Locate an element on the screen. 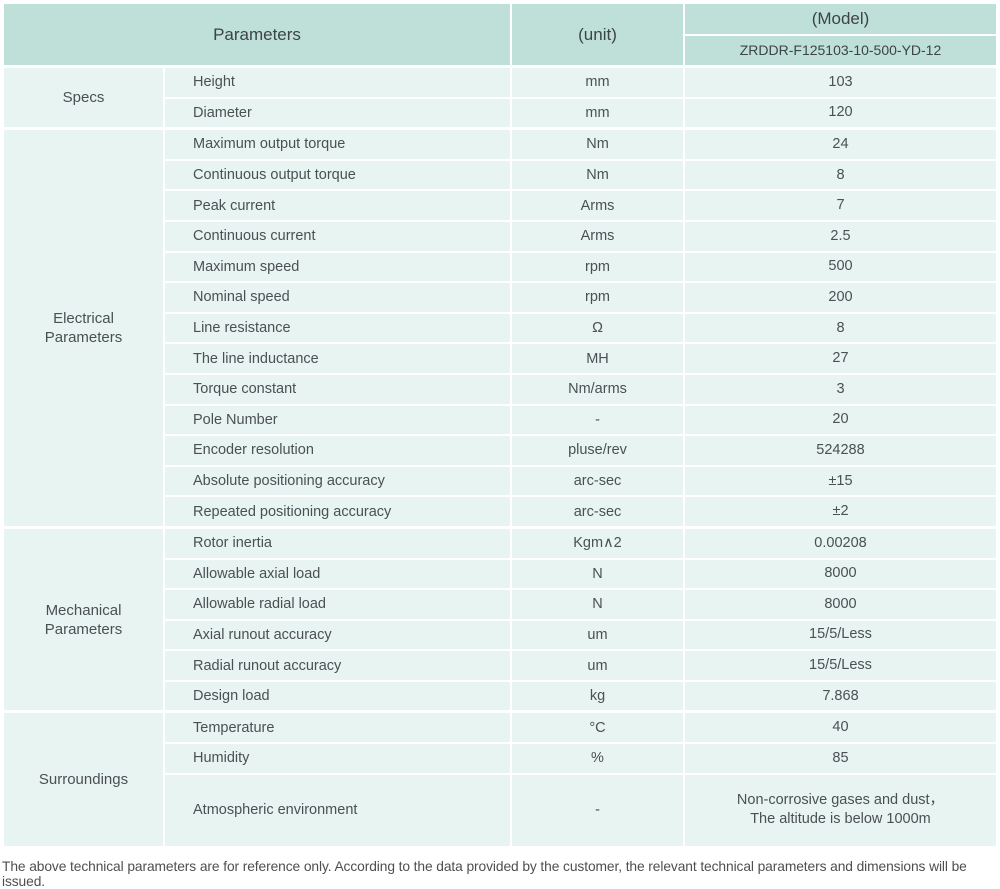 The height and width of the screenshot is (889, 1000). table-row: Rotor inertia Kgm∧2 0.00208 is located at coordinates (580, 543).